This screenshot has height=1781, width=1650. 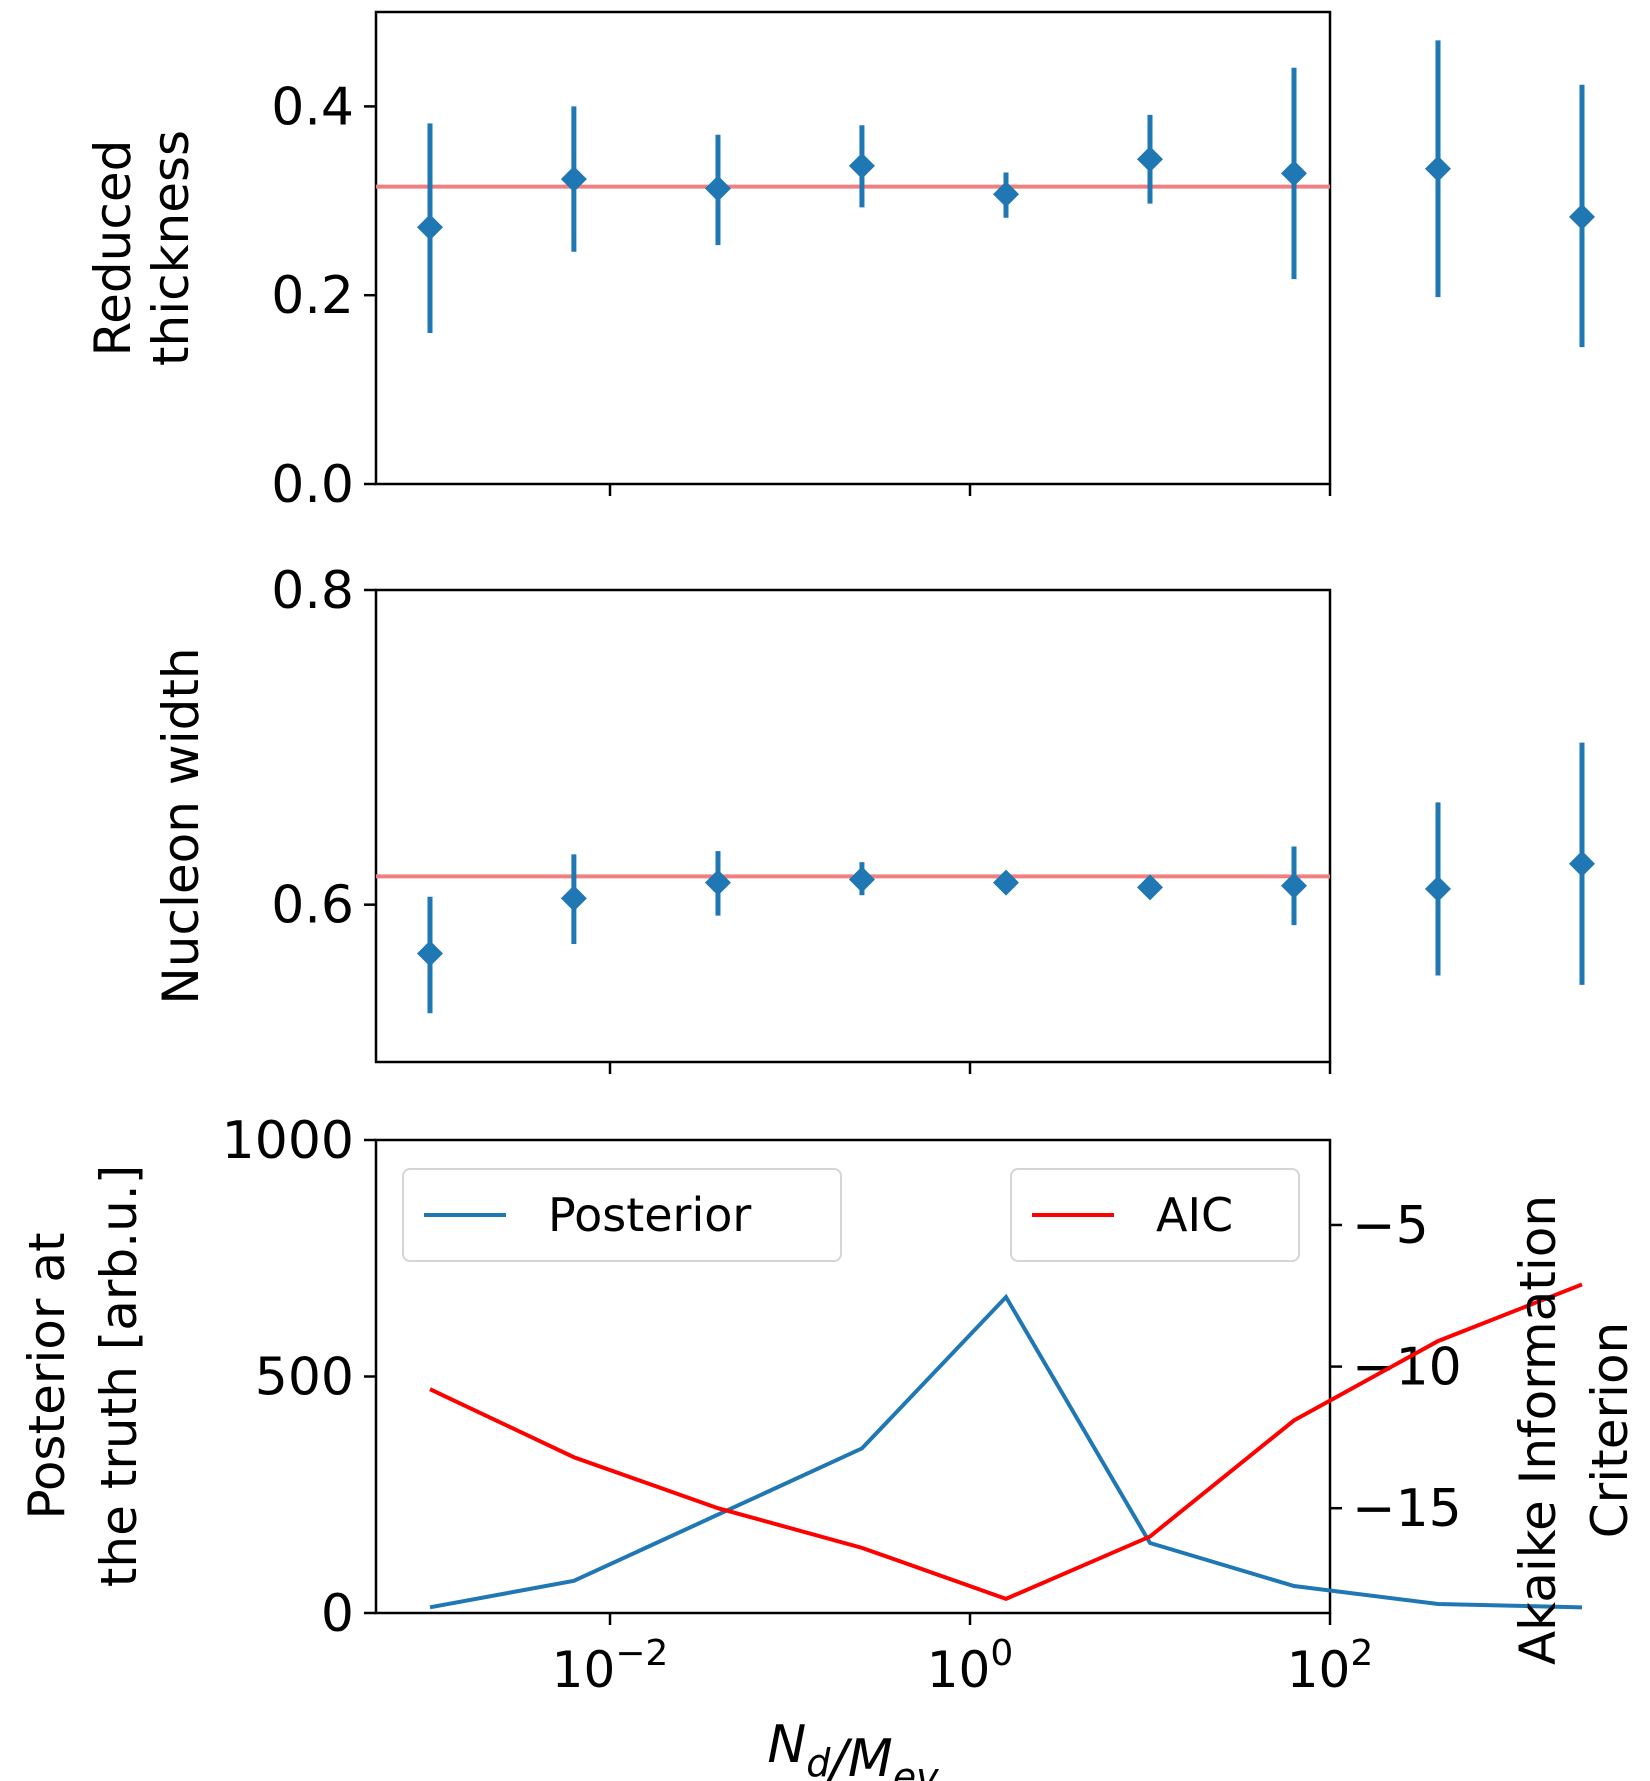 I want to click on y-tick-label: 0, so click(x=337, y=1614).